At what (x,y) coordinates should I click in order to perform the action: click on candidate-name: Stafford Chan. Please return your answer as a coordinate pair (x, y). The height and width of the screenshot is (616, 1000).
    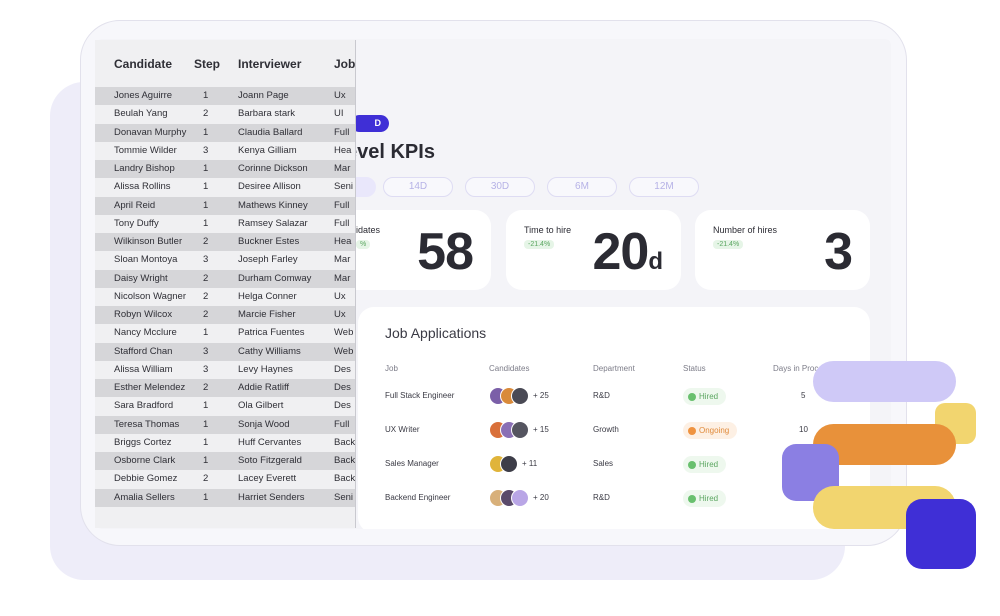
    Looking at the image, I should click on (143, 351).